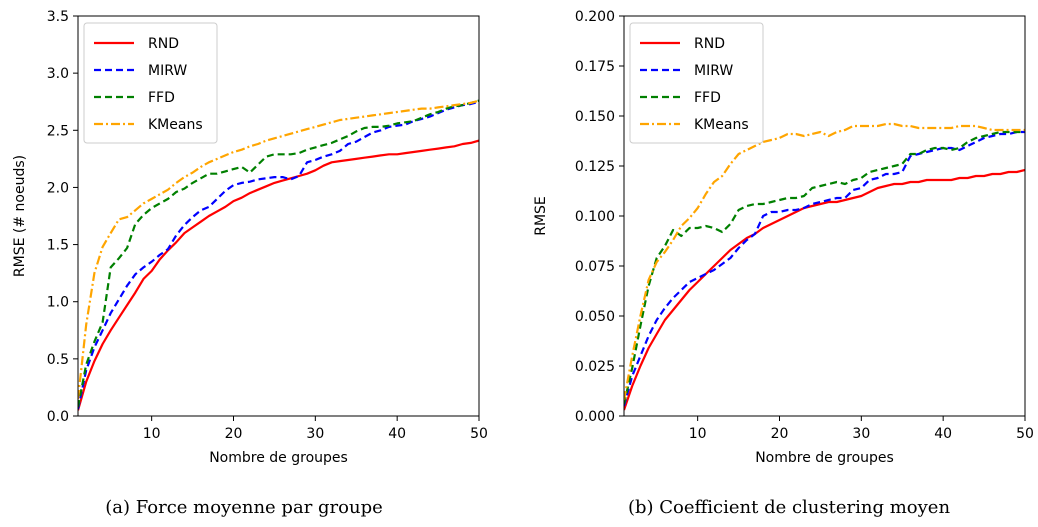  What do you see at coordinates (595, 267) in the screenshot?
I see `y-tick-label: 0.075` at bounding box center [595, 267].